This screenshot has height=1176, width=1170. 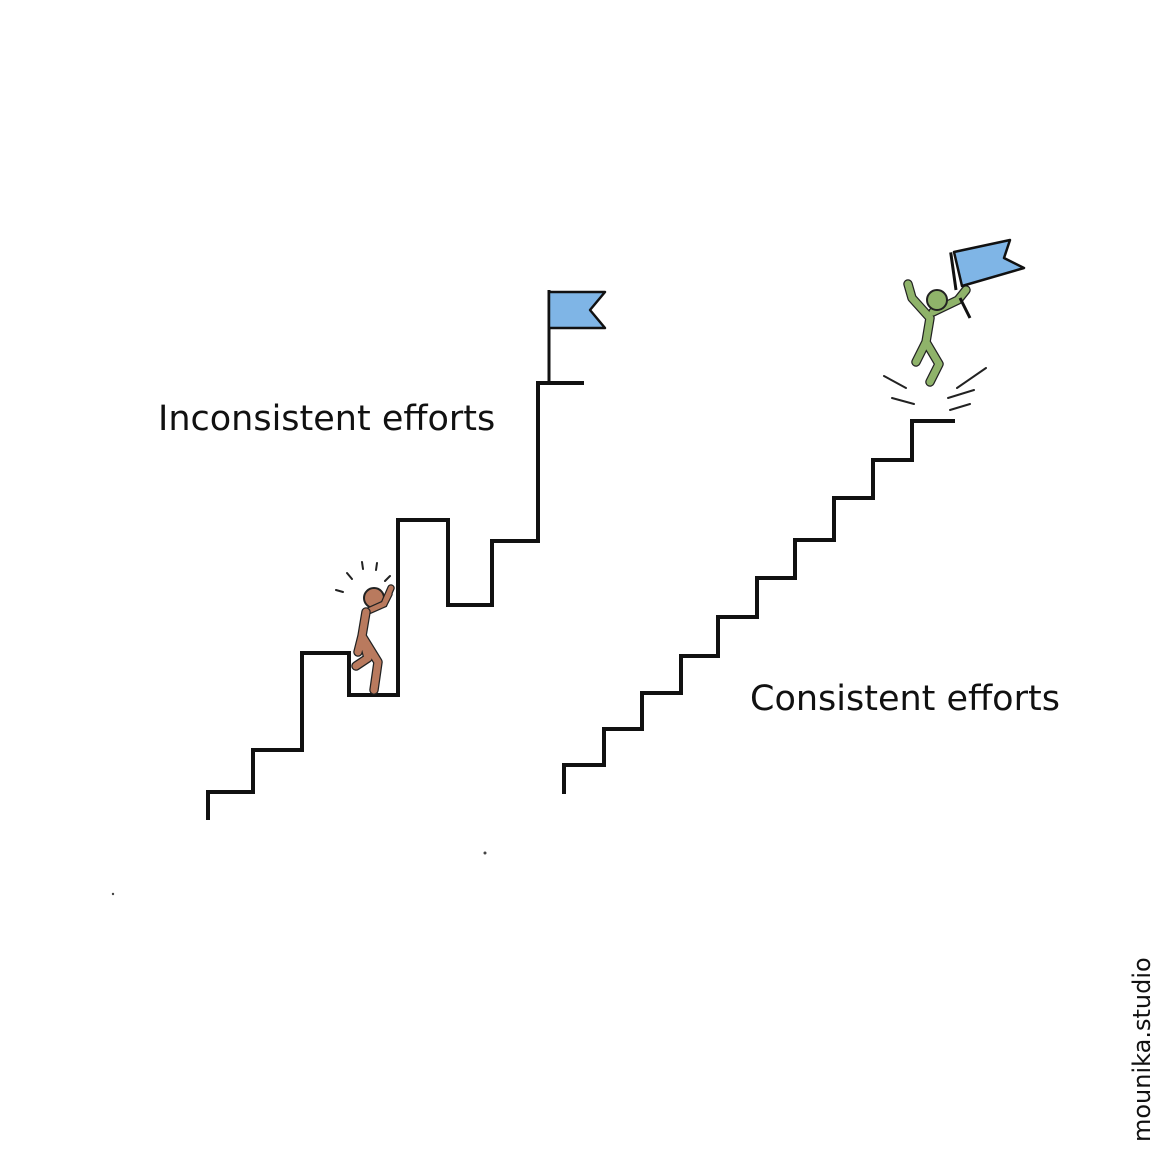 What do you see at coordinates (935, 345) in the screenshot?
I see `happy-figure` at bounding box center [935, 345].